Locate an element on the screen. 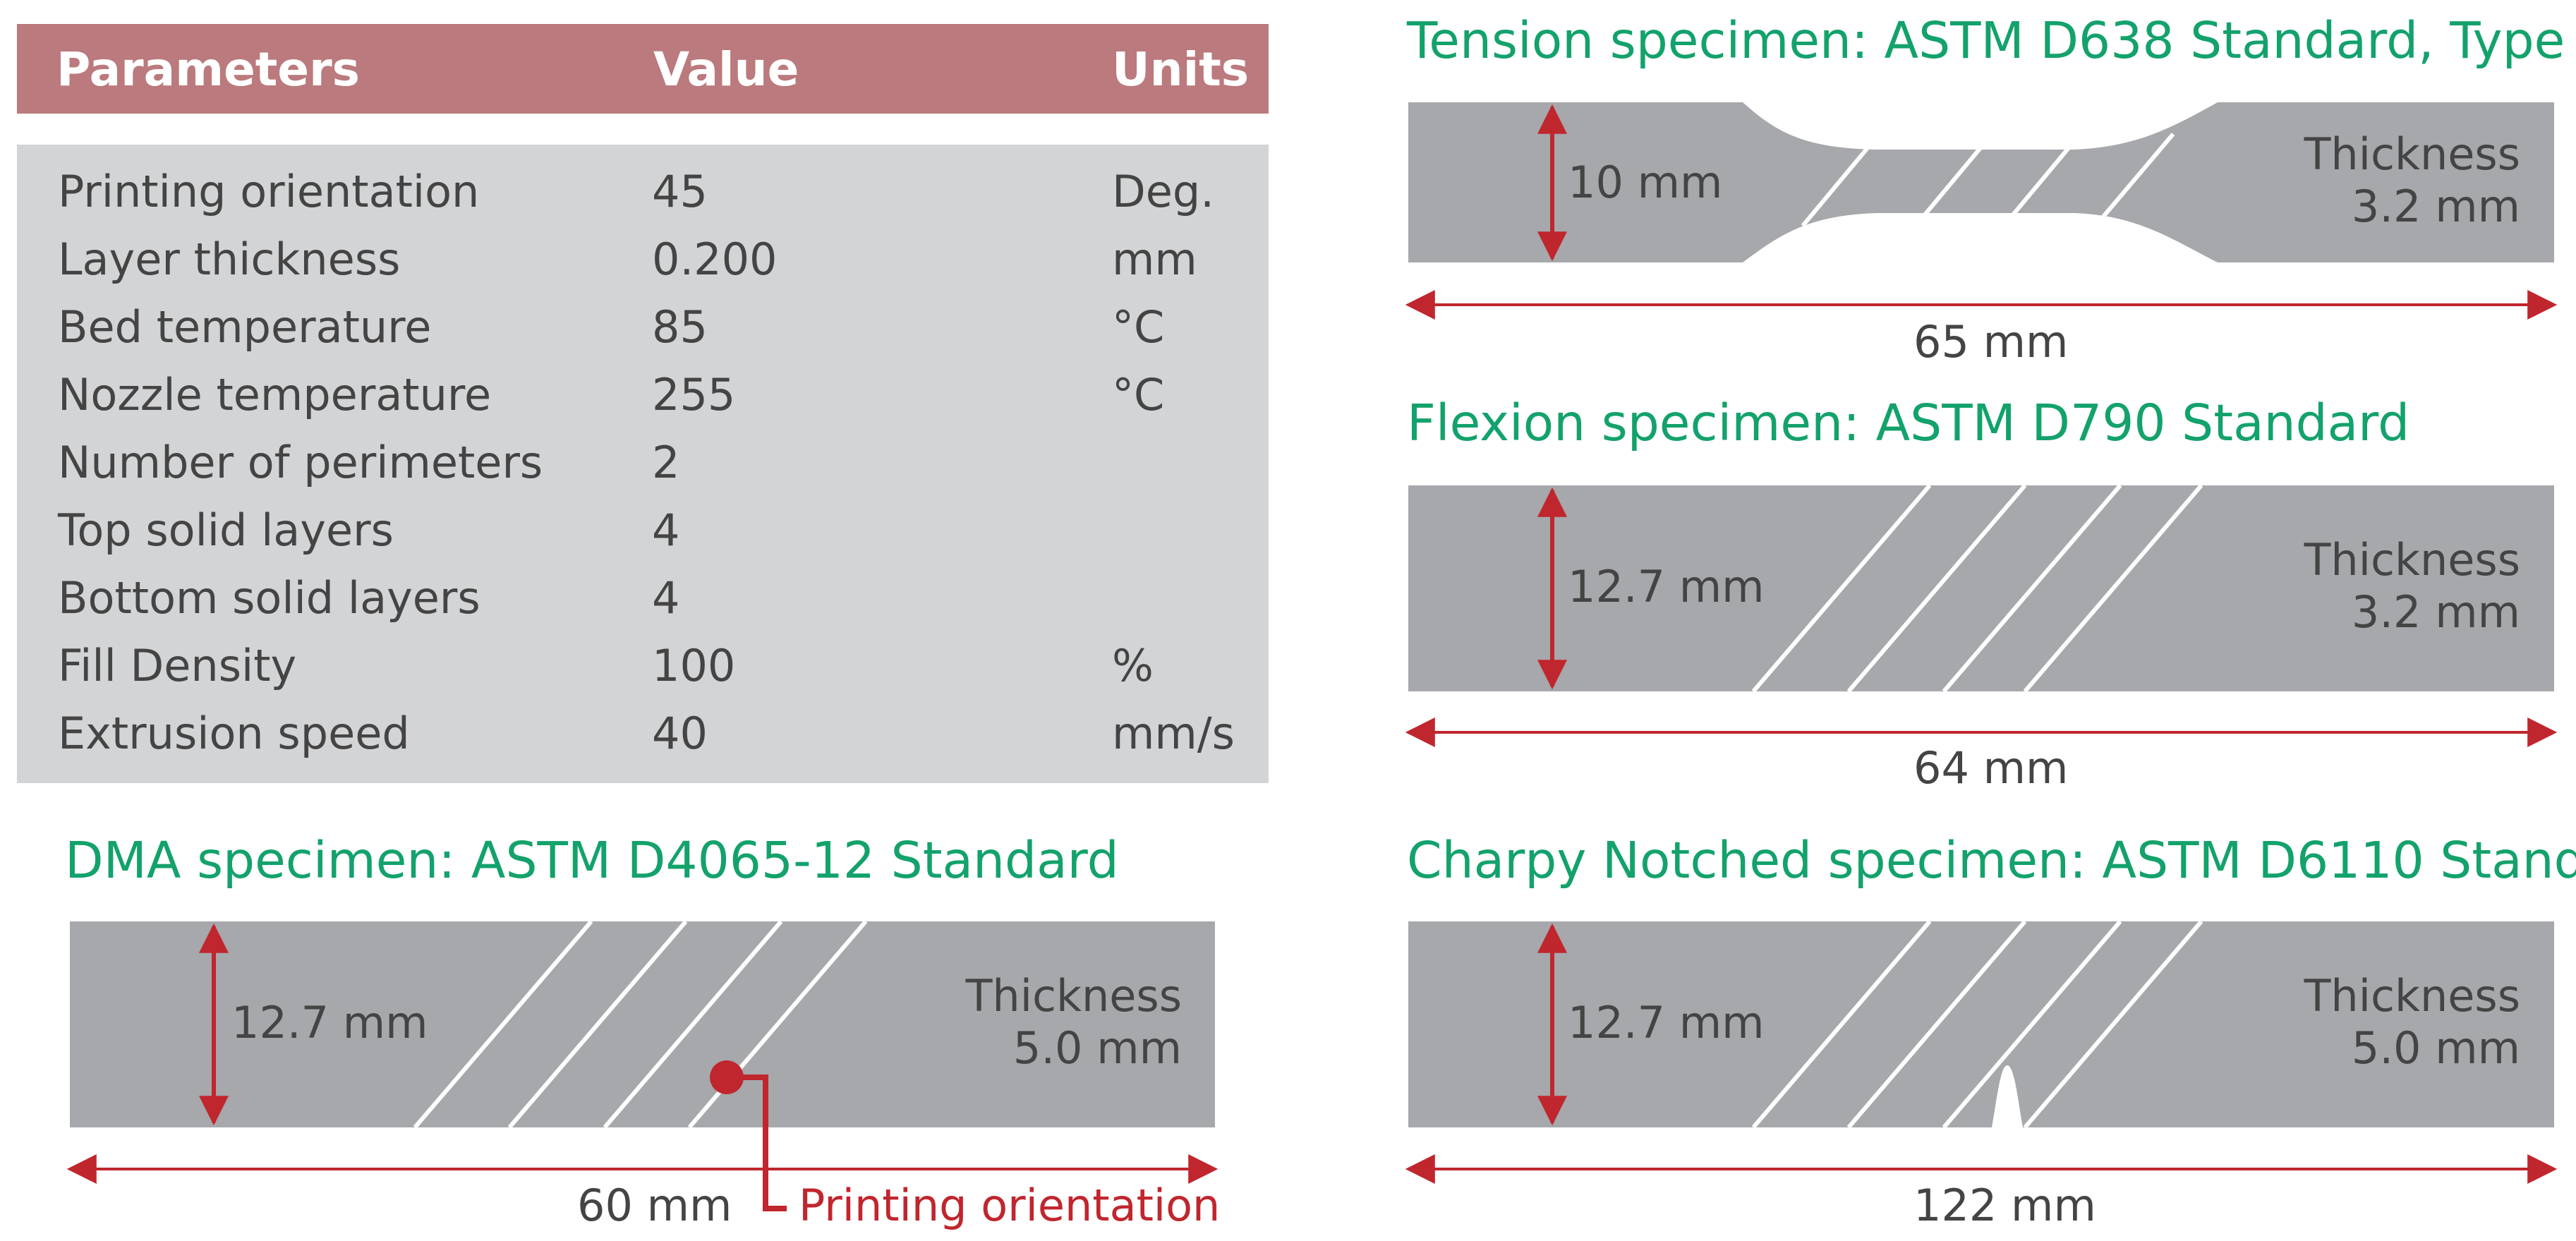 The height and width of the screenshot is (1241, 2576). table-row: Fill Density 100 % is located at coordinates (643, 674).